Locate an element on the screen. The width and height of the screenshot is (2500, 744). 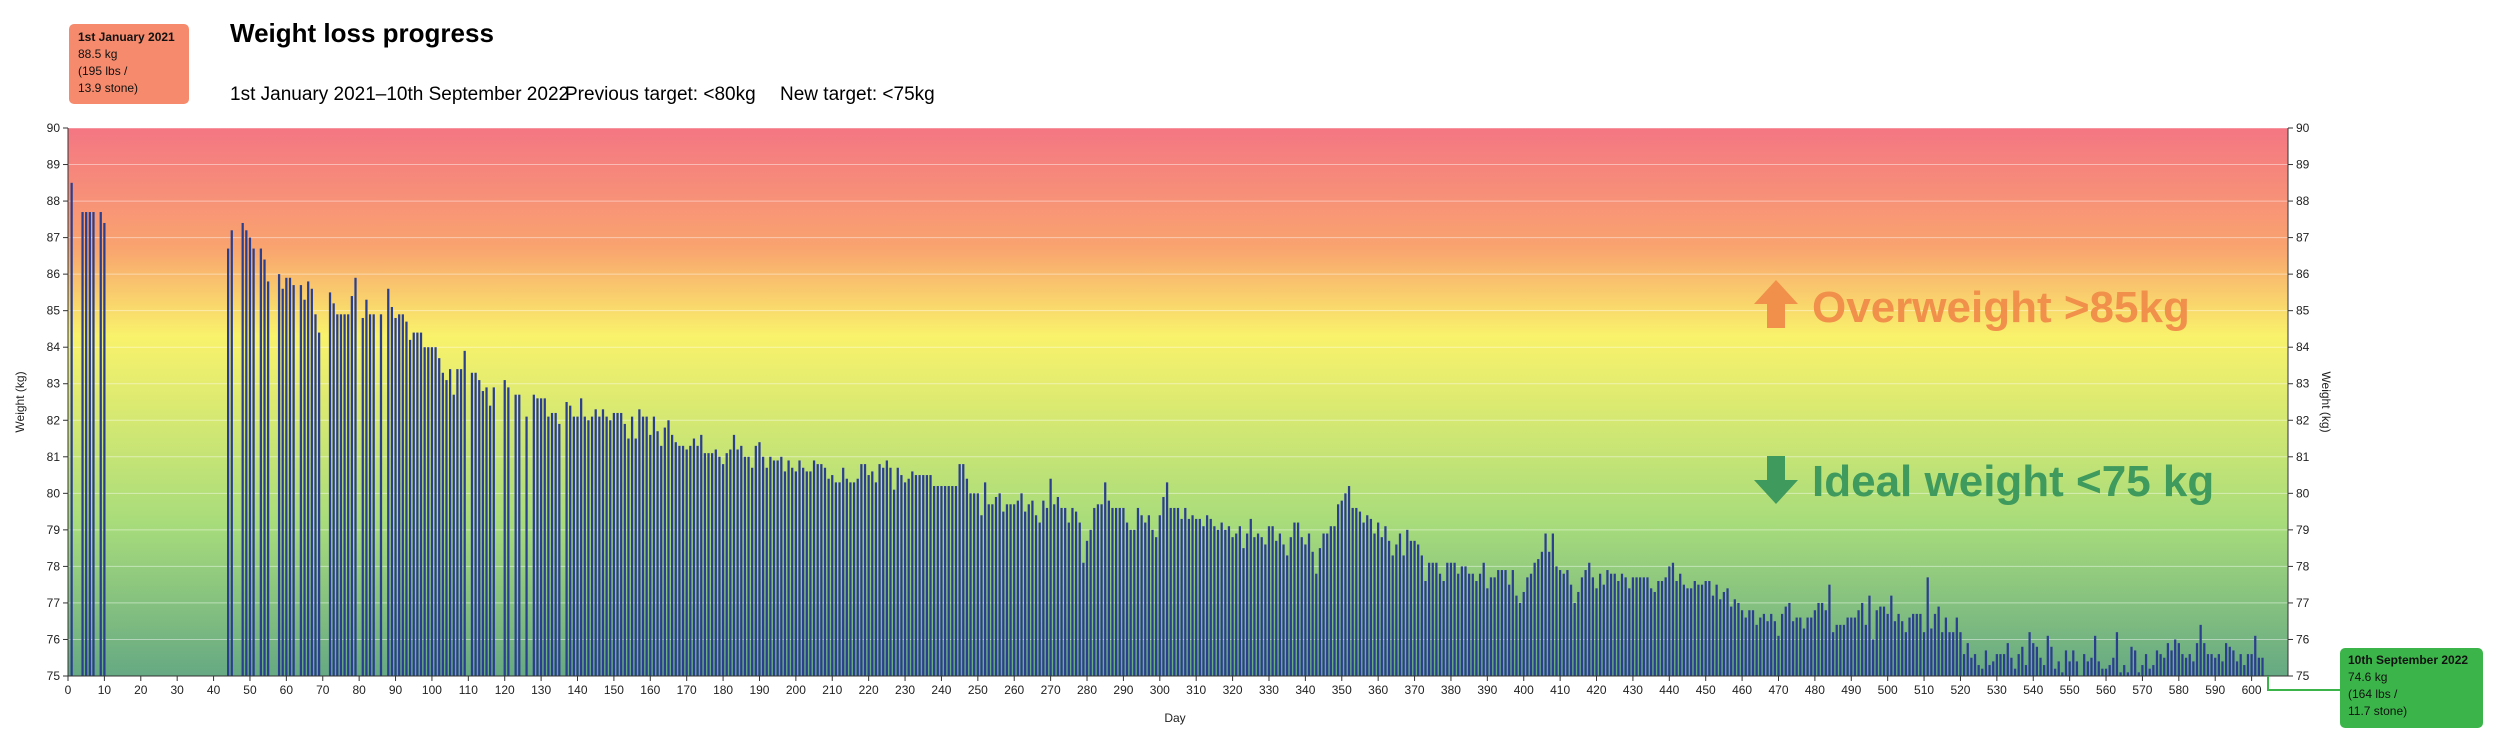
x-tick-label: 240 is located at coordinates (941, 690).